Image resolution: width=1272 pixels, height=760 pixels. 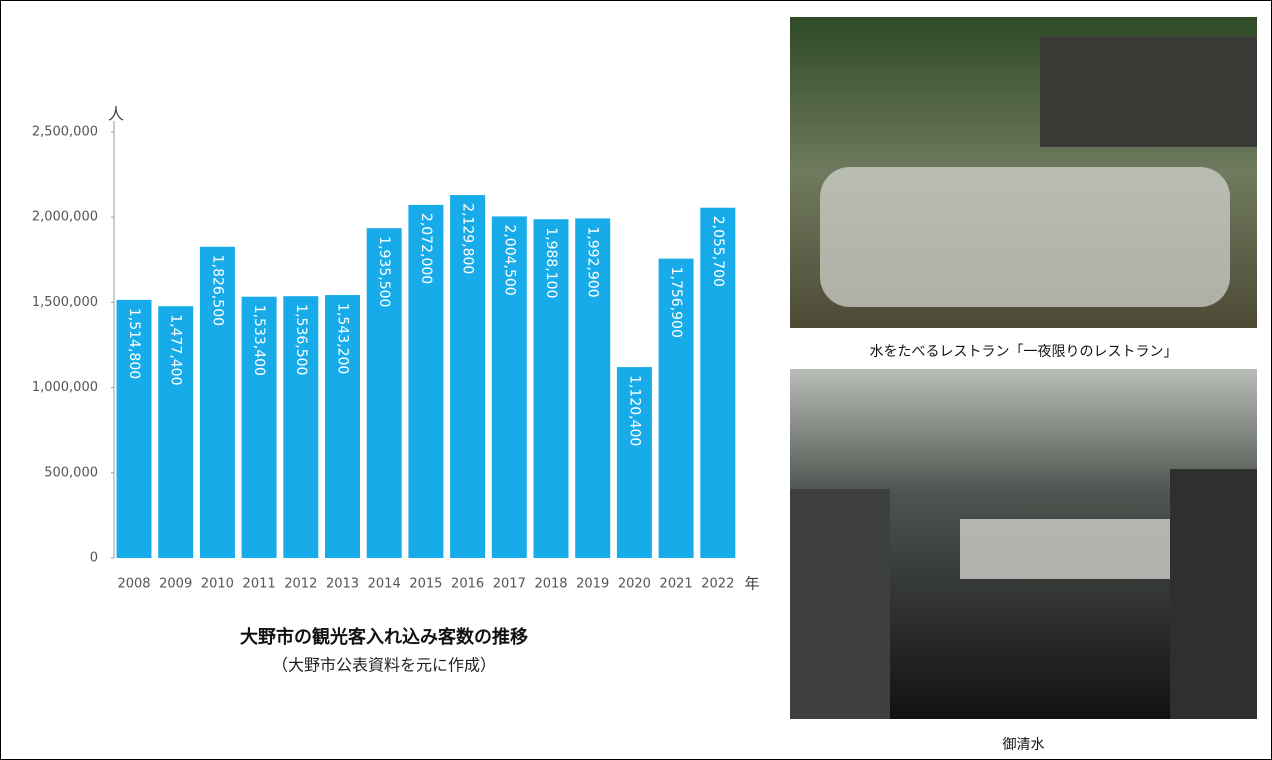 What do you see at coordinates (342, 584) in the screenshot?
I see `x-tick-label: 2013` at bounding box center [342, 584].